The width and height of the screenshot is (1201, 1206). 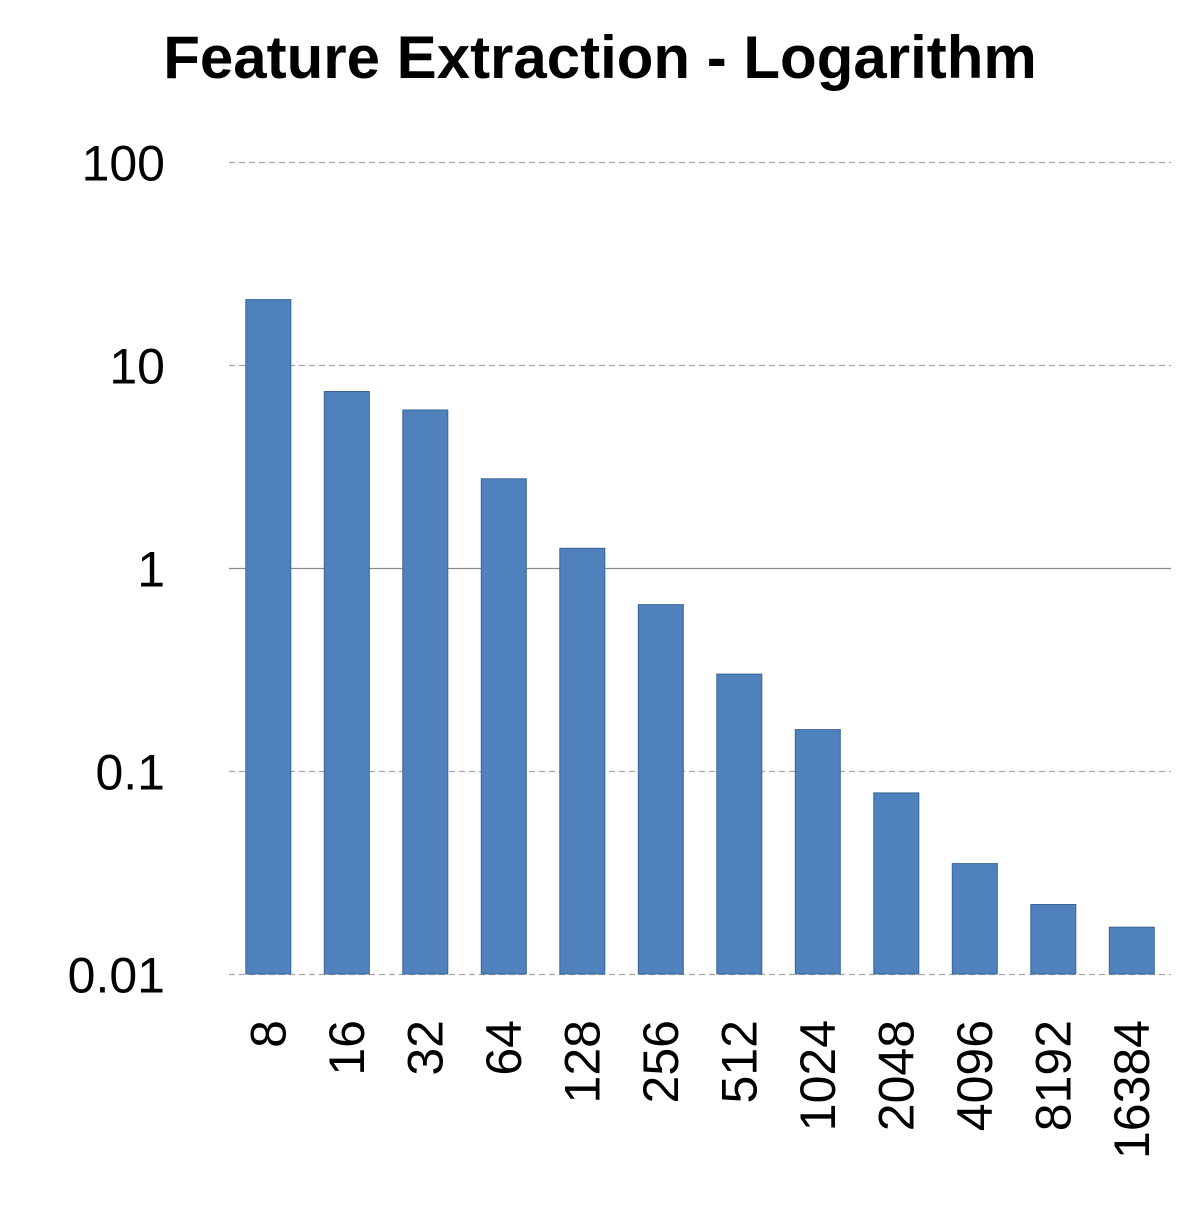 What do you see at coordinates (818, 1075) in the screenshot?
I see `x-tick-label: 1024` at bounding box center [818, 1075].